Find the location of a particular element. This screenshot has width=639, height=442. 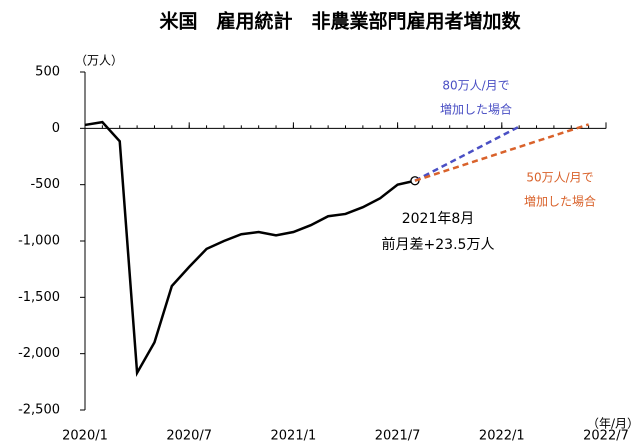

y-tick-label: -2,500 is located at coordinates (39, 410).